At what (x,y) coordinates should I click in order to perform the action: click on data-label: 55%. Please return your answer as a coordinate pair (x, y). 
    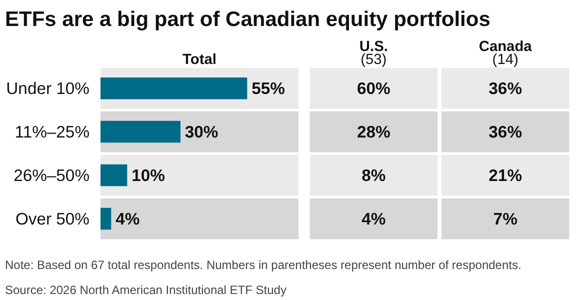
    Looking at the image, I should click on (269, 88).